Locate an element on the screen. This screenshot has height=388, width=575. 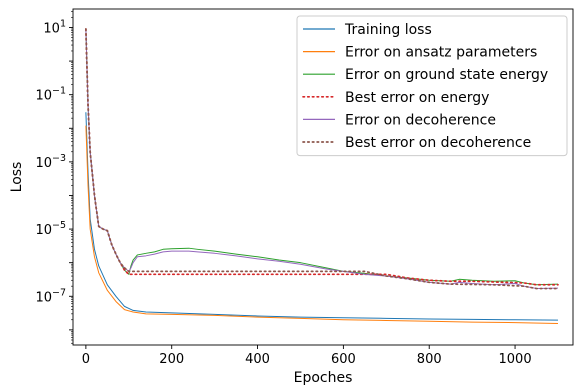
x-tick-label: 600 is located at coordinates (343, 359).